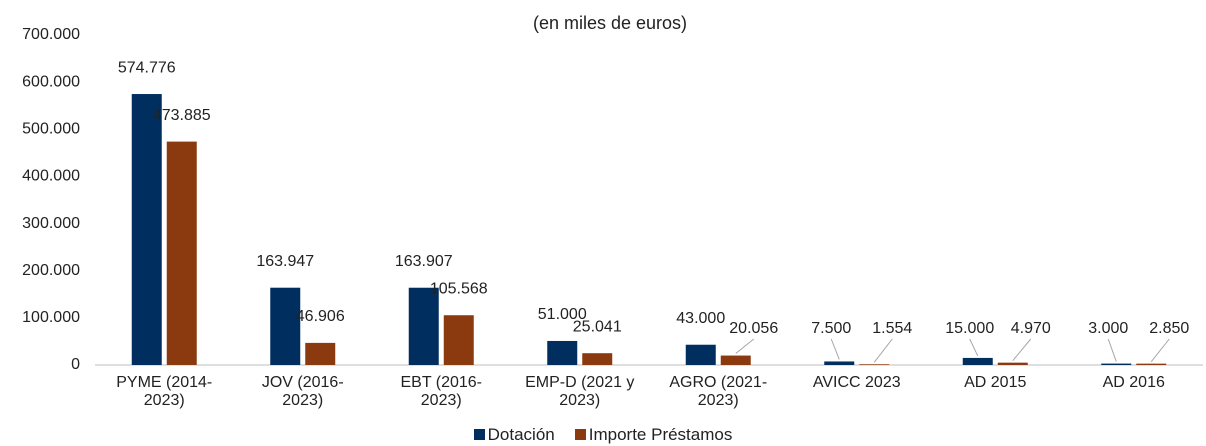 This screenshot has width=1206, height=446. Describe the element at coordinates (597, 326) in the screenshot. I see `data-label: 25.041` at that location.